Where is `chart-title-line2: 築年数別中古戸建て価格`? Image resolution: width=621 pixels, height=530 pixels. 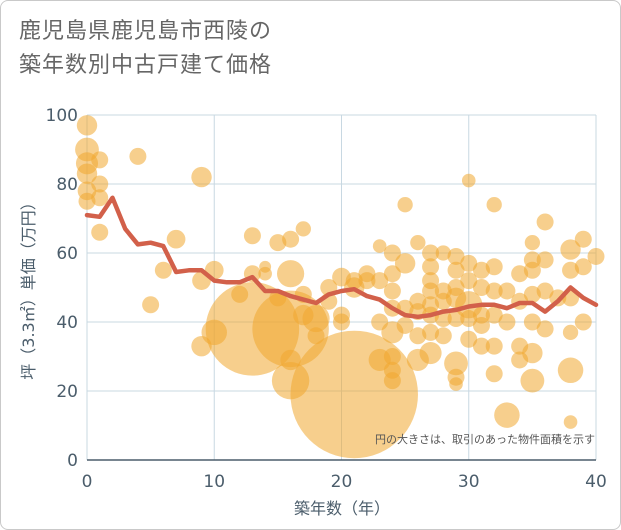
chart-title-line2: 築年数別中古戸建て価格 is located at coordinates (146, 65).